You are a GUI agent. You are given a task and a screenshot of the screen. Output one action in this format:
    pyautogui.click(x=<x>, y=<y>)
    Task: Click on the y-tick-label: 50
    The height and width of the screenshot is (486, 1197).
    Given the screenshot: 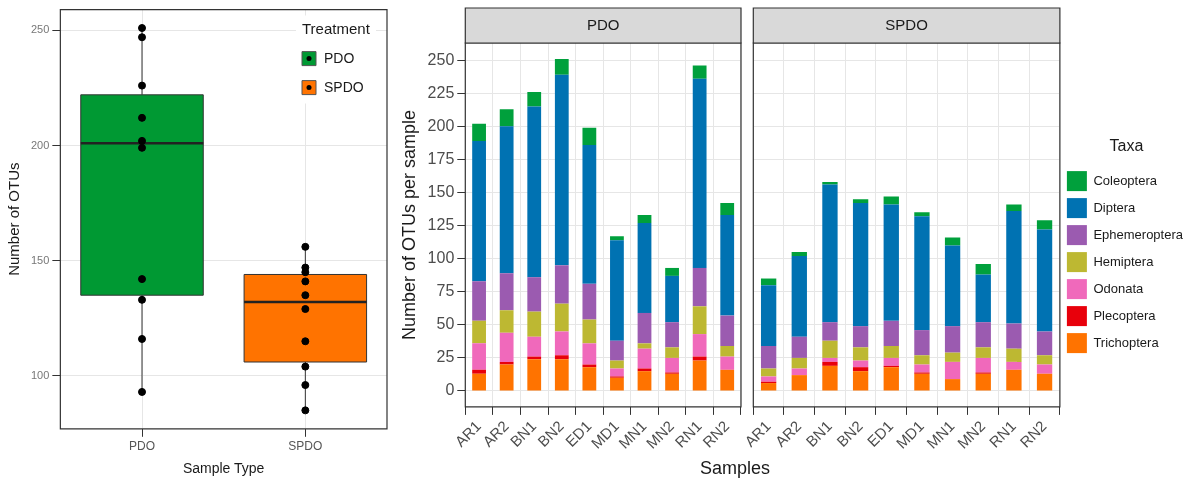 What is the action you would take?
    pyautogui.click(x=445, y=324)
    